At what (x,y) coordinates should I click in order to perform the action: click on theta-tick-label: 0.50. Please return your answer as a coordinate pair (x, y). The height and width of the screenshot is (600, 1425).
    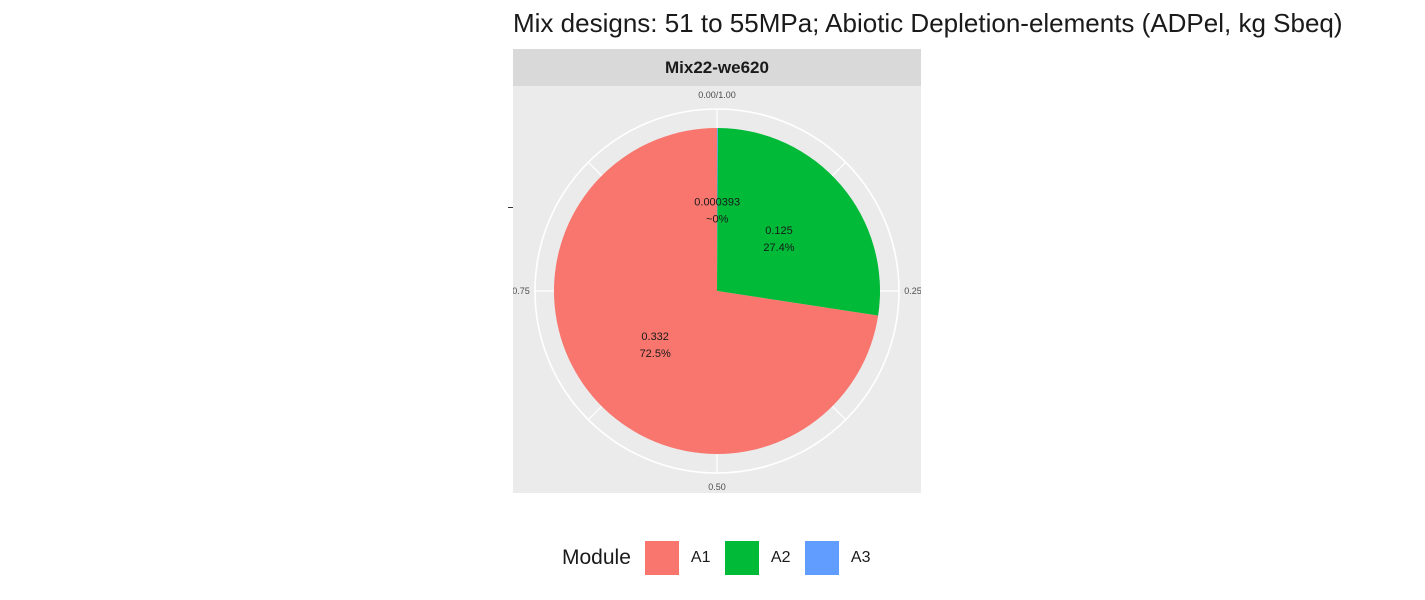
    Looking at the image, I should click on (717, 487).